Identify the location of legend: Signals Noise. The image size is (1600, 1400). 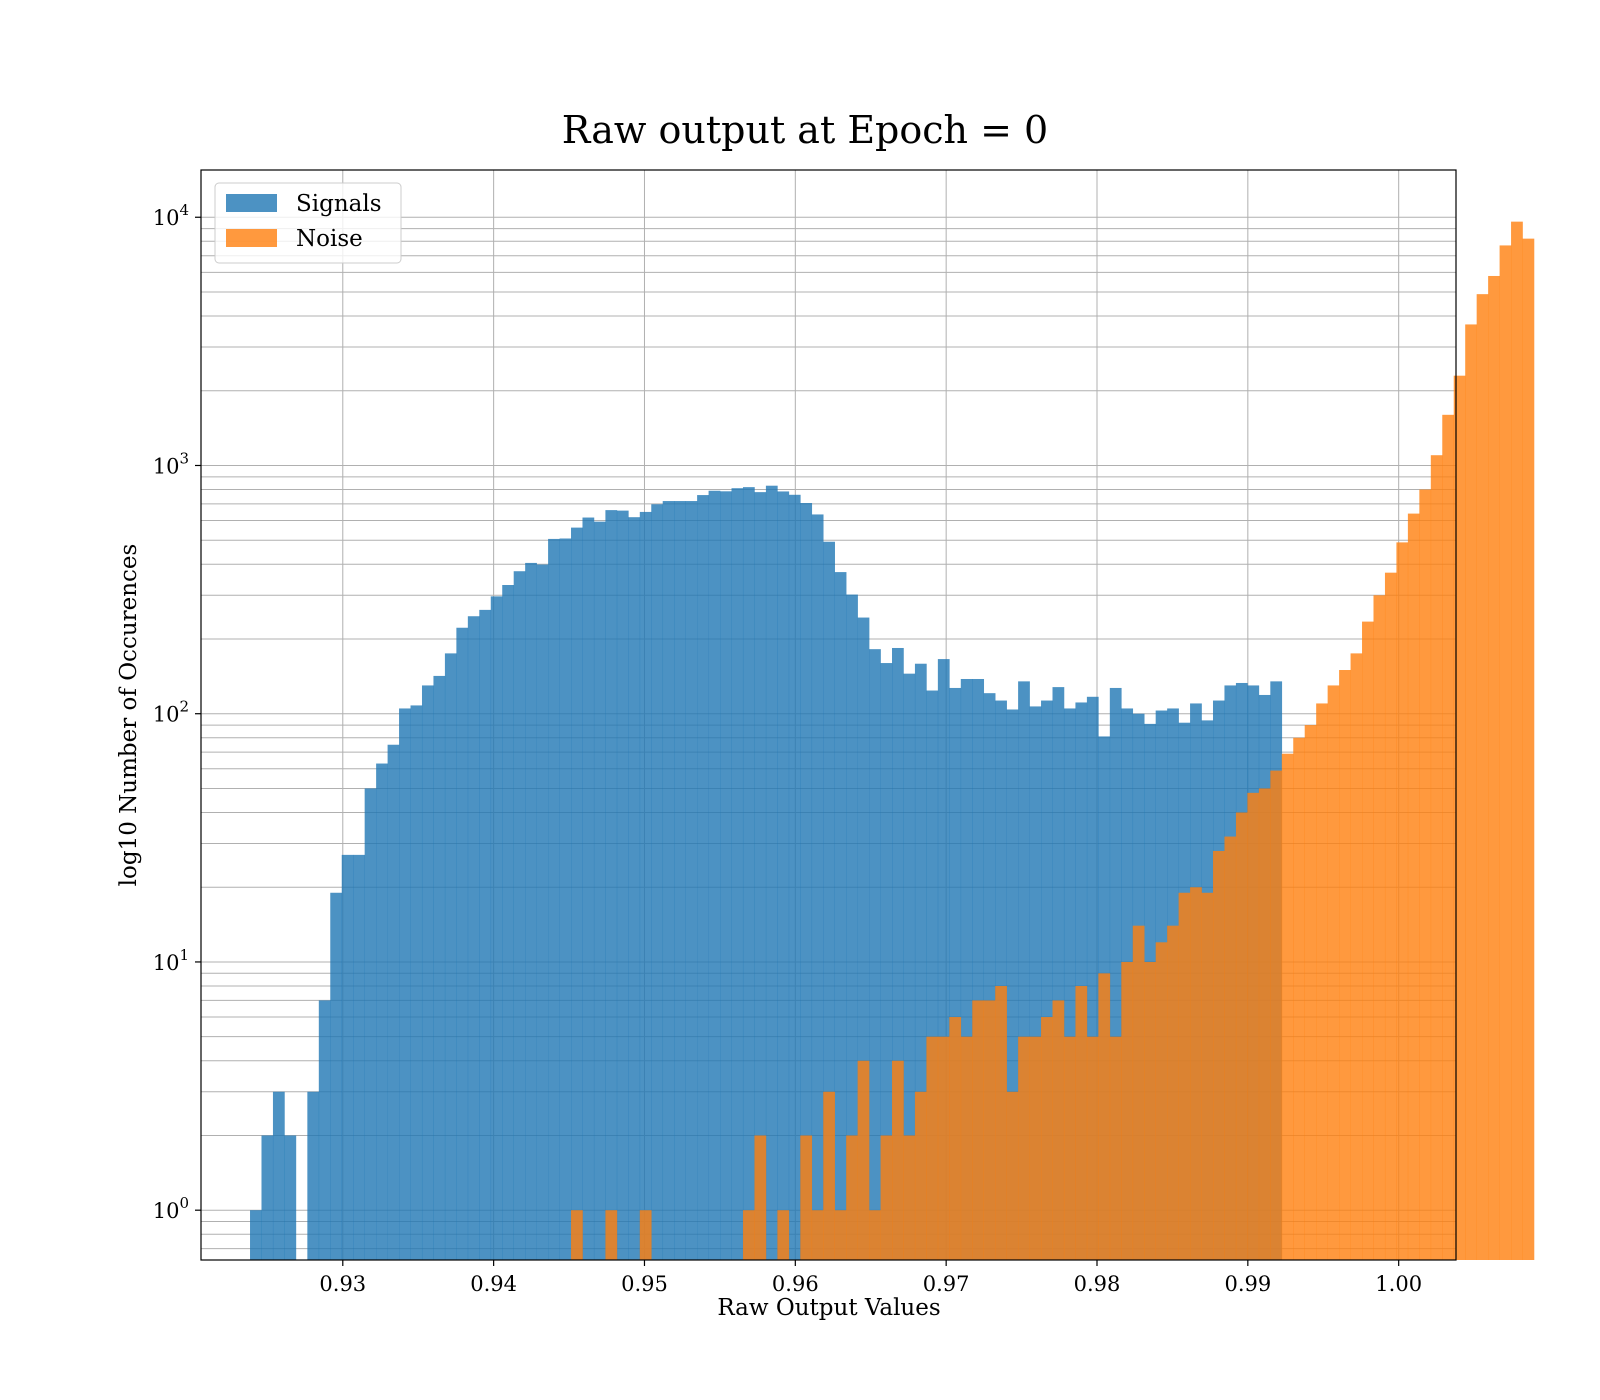
(308, 223).